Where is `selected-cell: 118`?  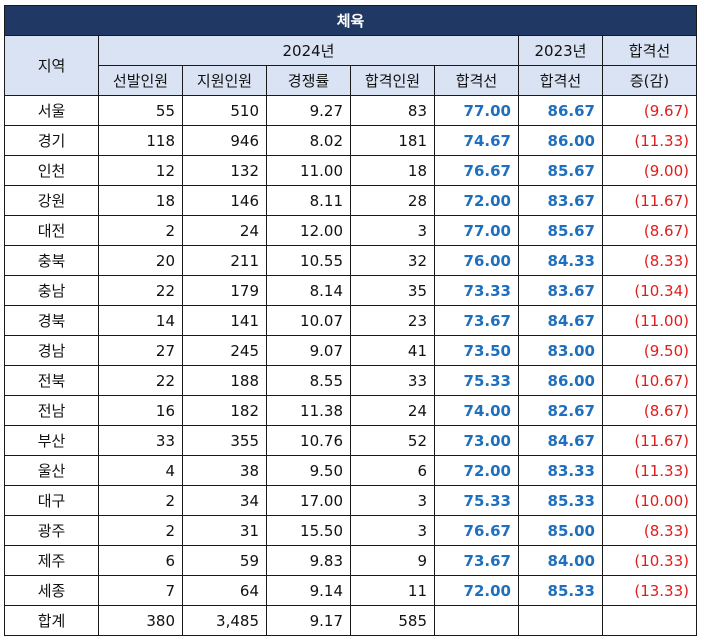 selected-cell: 118 is located at coordinates (140, 140).